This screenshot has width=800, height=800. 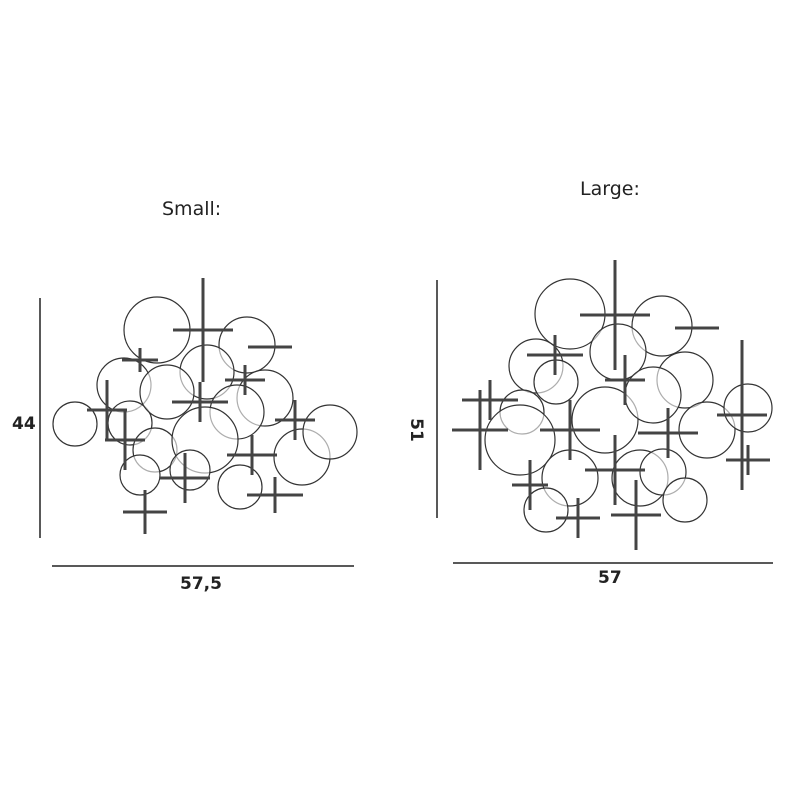 What do you see at coordinates (205, 406) in the screenshot?
I see `small-lamp-drawing` at bounding box center [205, 406].